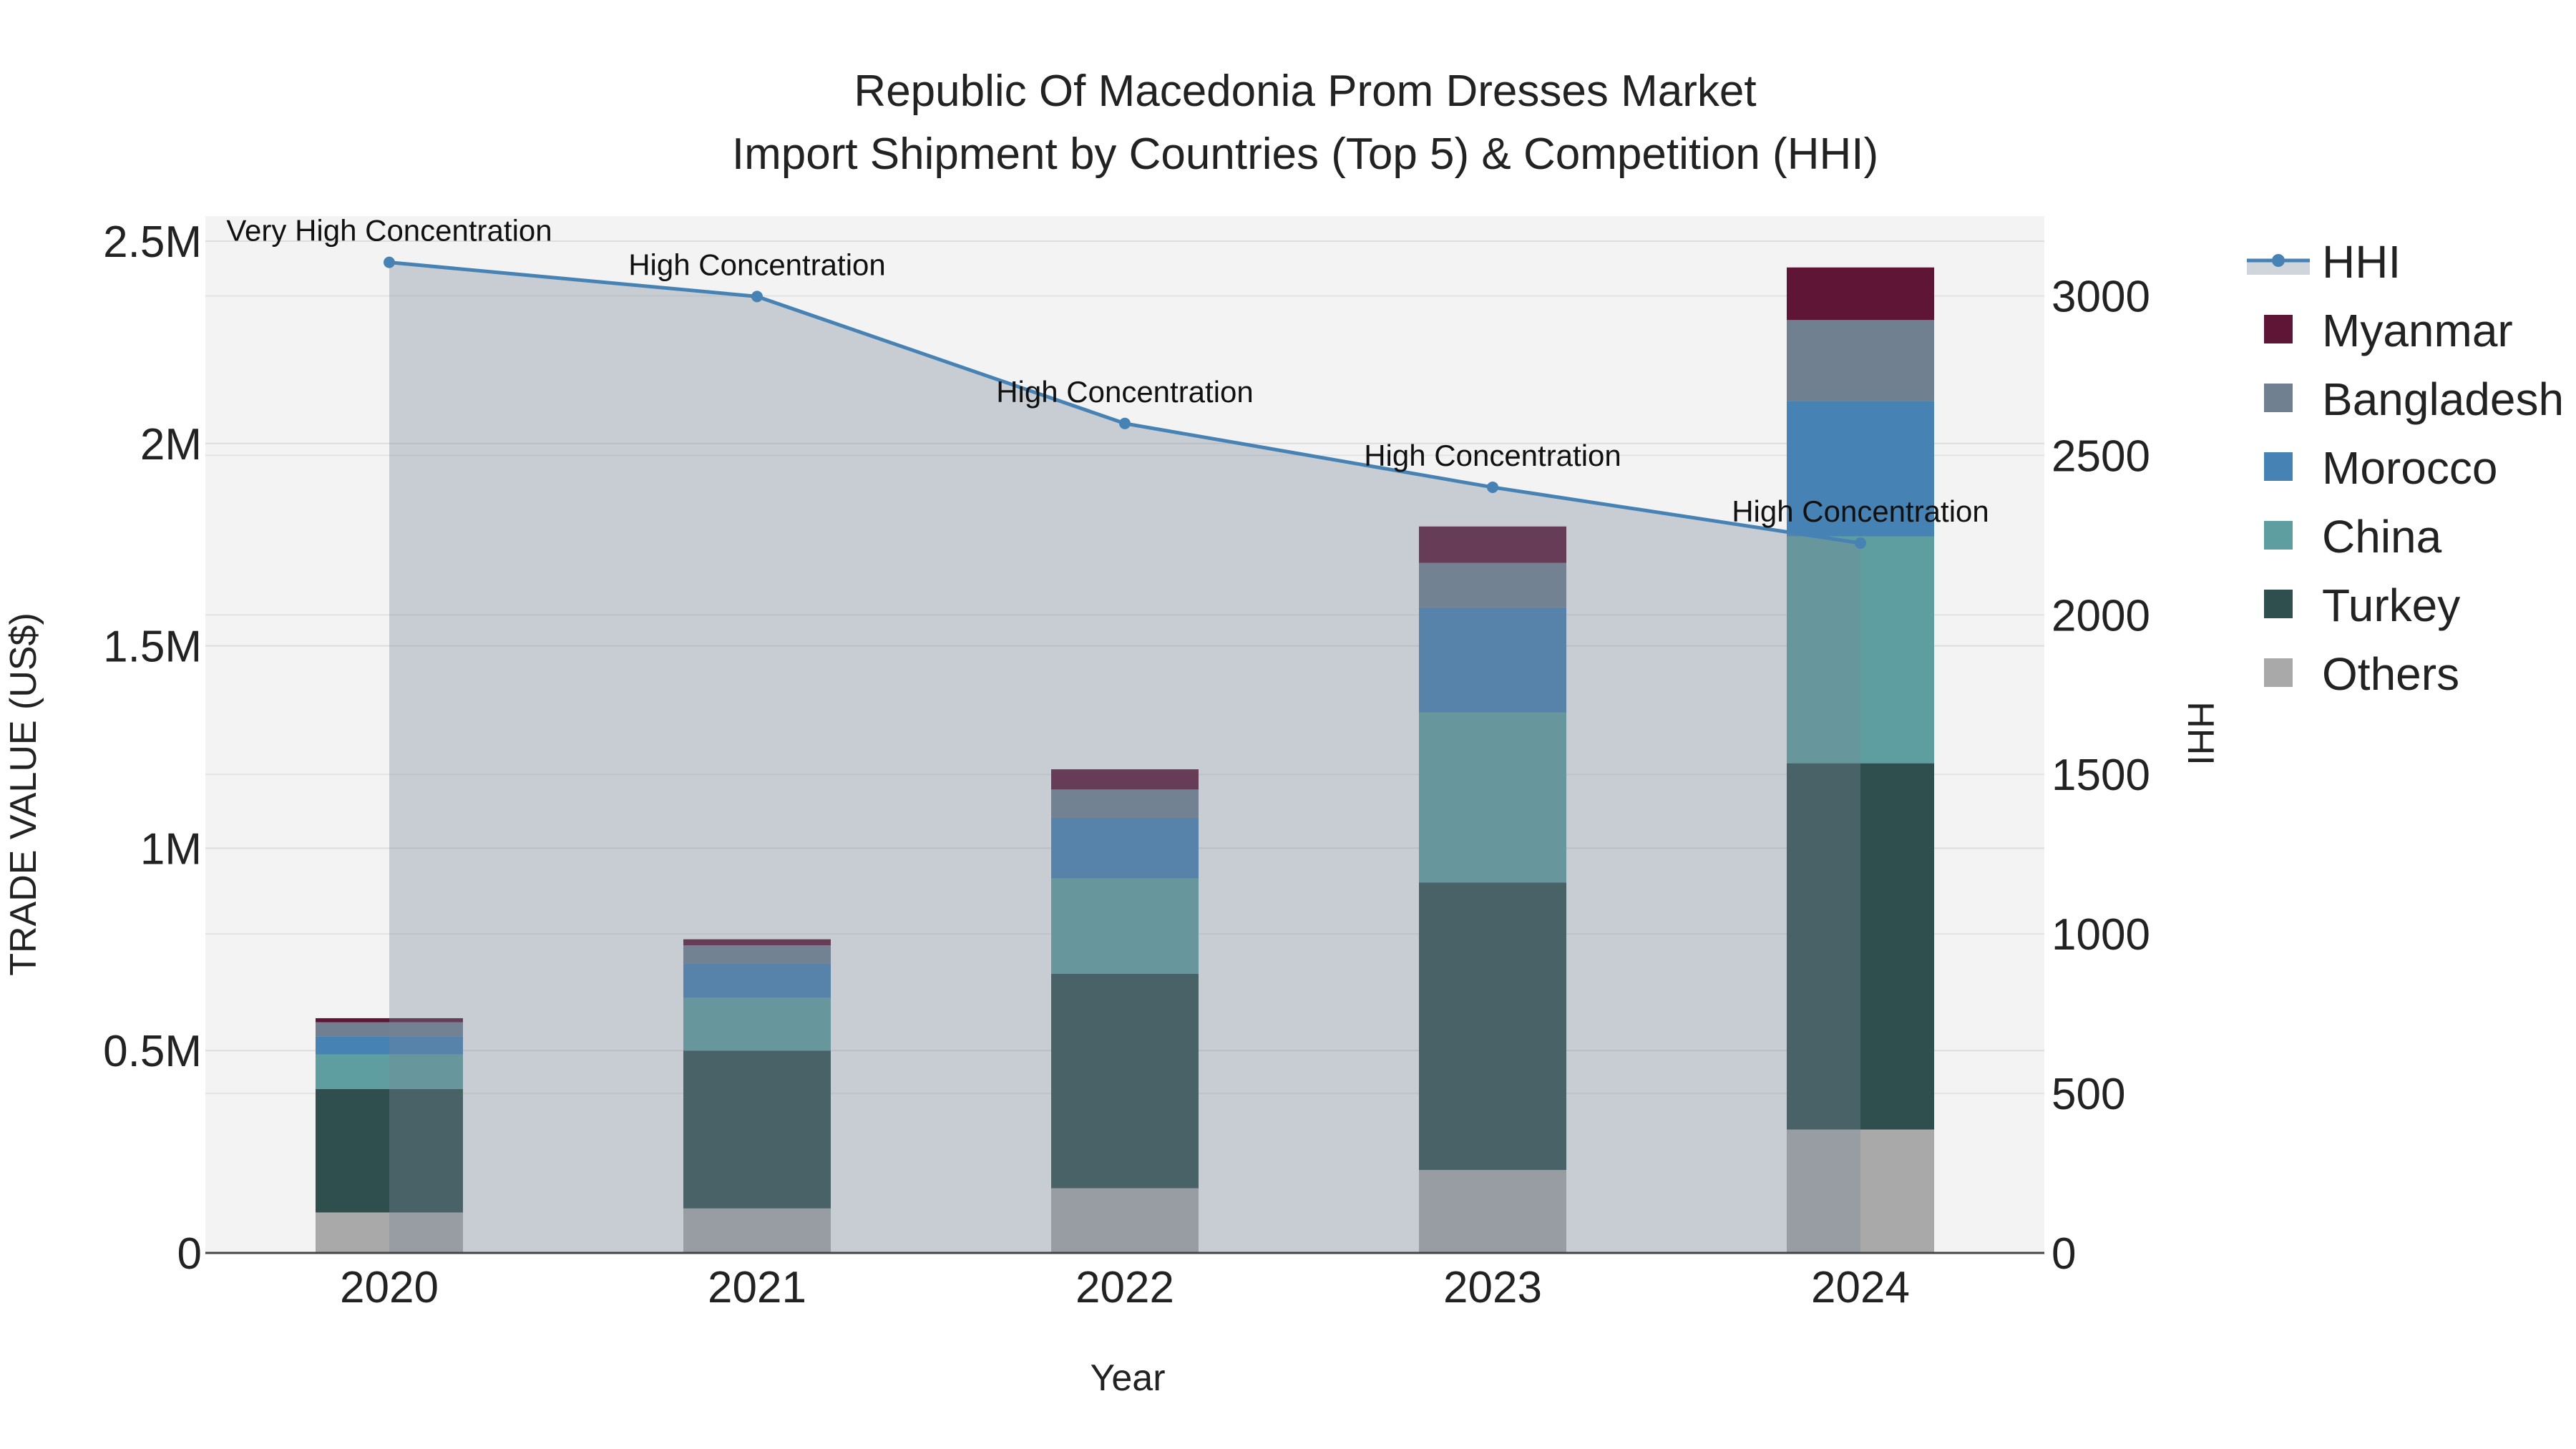 The image size is (2576, 1449). Describe the element at coordinates (2417, 330) in the screenshot. I see `legend-label-myanmar: Myanmar` at that location.